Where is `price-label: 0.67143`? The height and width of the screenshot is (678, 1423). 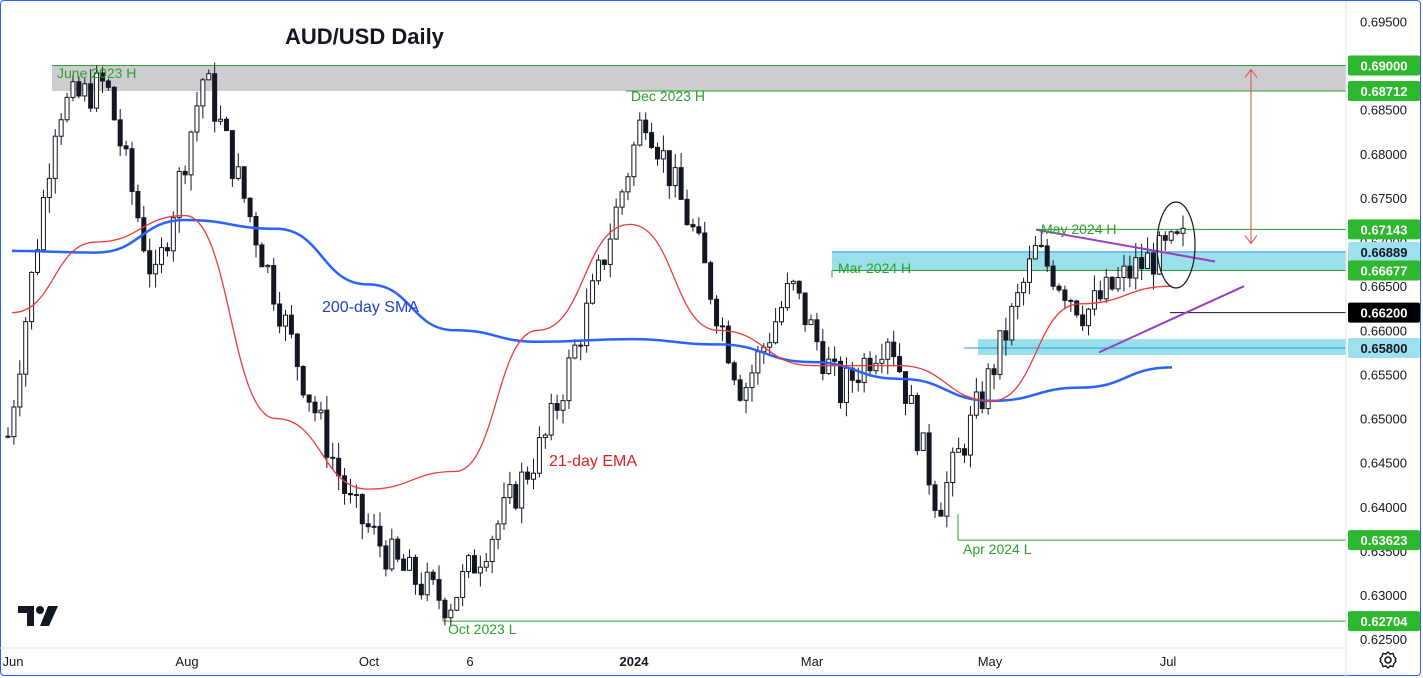 price-label: 0.67143 is located at coordinates (1384, 229).